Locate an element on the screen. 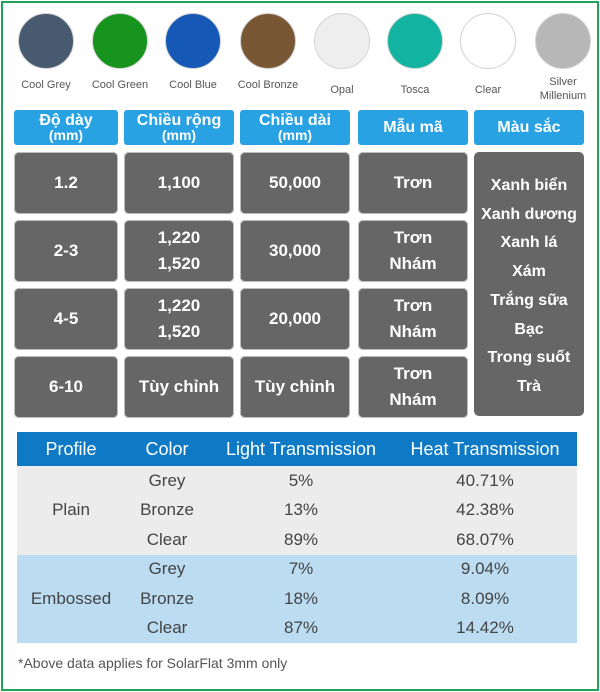  cell-length: 30,000 is located at coordinates (295, 251).